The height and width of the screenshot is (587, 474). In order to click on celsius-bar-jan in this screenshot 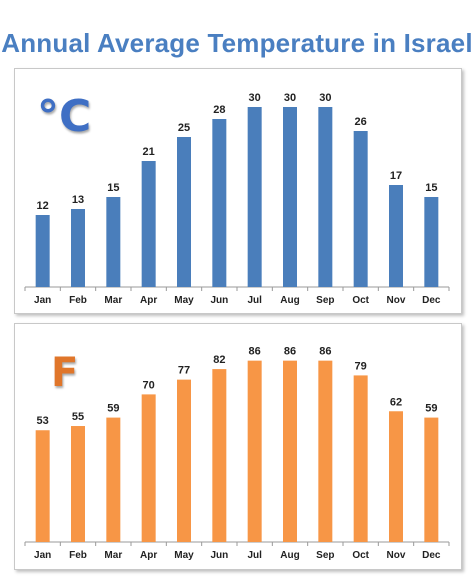, I will do `click(42, 251)`.